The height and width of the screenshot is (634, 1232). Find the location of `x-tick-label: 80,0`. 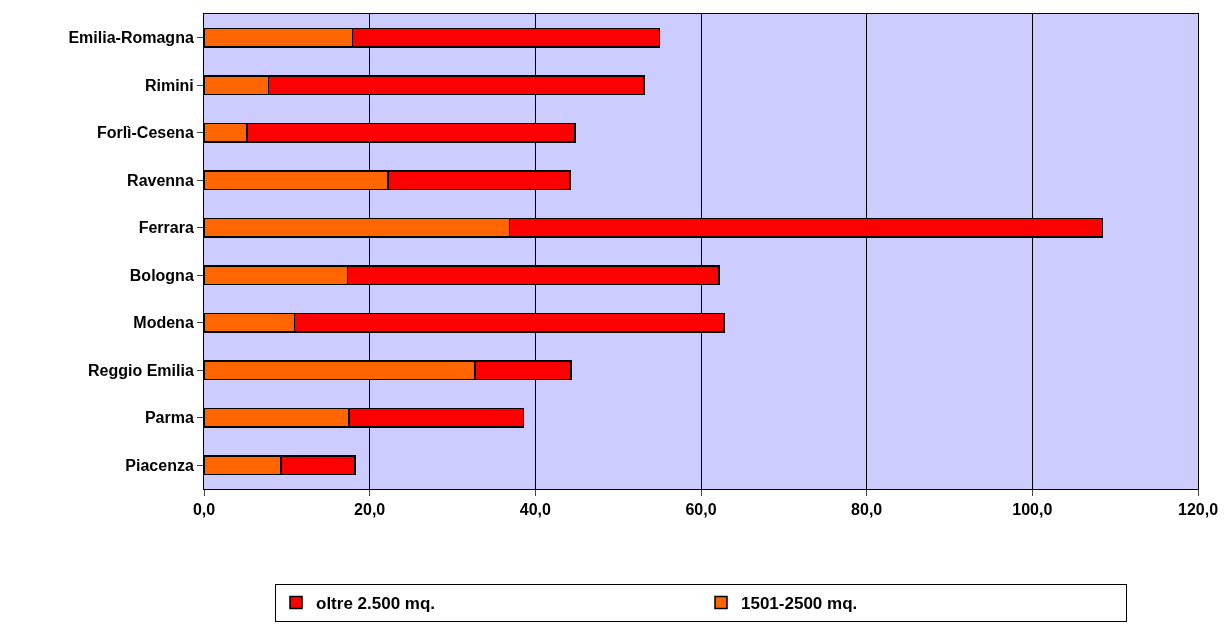

x-tick-label: 80,0 is located at coordinates (867, 510).